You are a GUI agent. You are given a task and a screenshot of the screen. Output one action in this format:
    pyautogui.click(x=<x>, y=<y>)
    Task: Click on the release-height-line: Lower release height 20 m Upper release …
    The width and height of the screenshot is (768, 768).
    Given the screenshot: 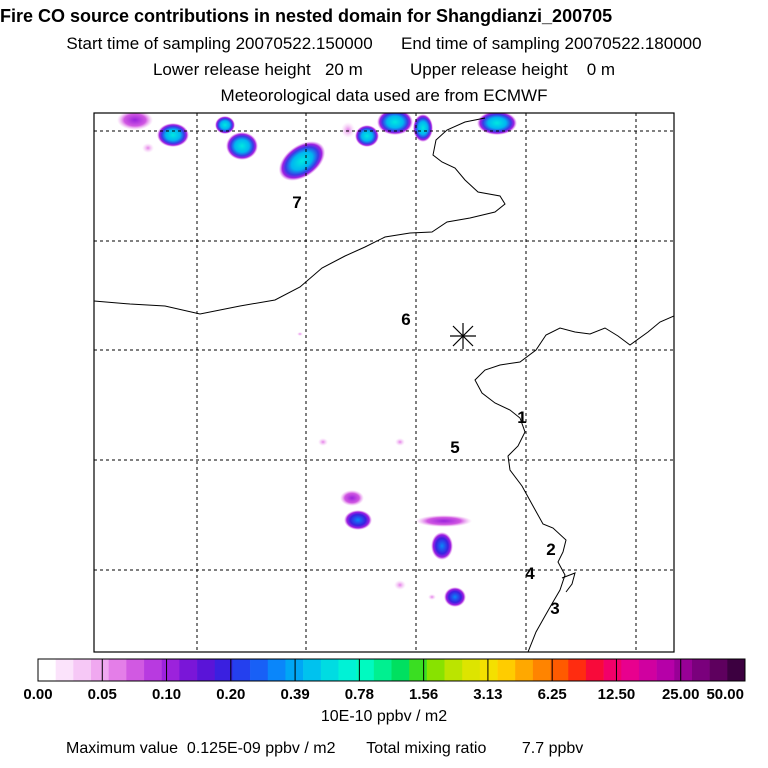 What is the action you would take?
    pyautogui.click(x=384, y=70)
    